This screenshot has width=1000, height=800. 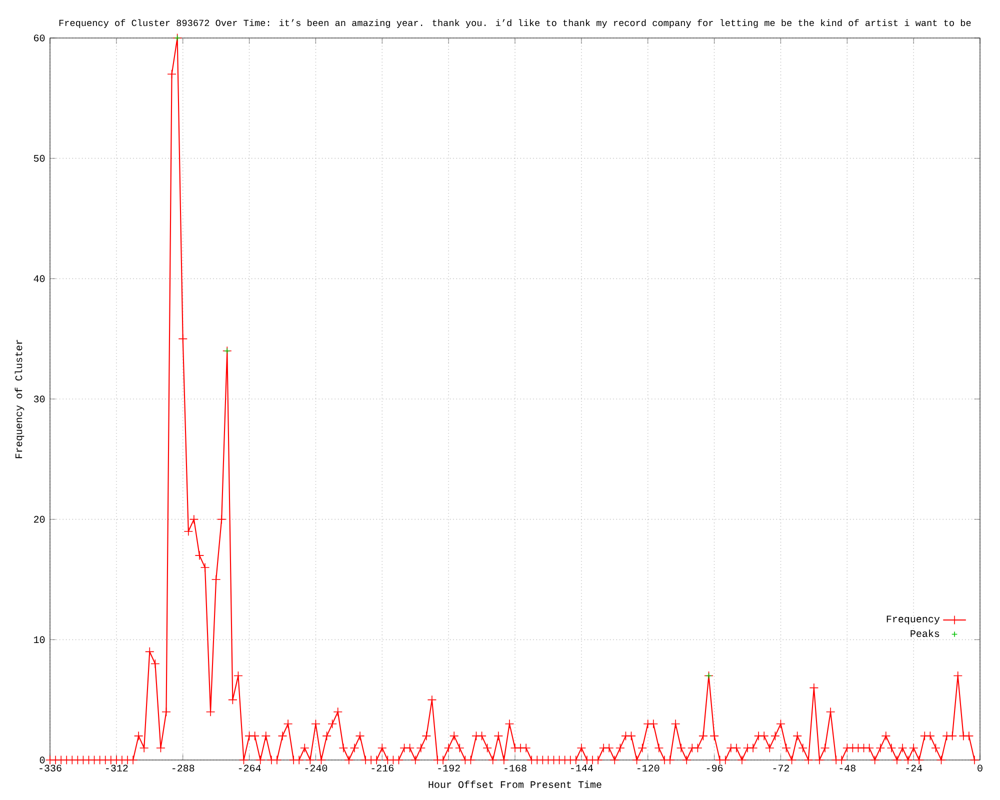 I want to click on x-tick-label: -72, so click(x=781, y=768).